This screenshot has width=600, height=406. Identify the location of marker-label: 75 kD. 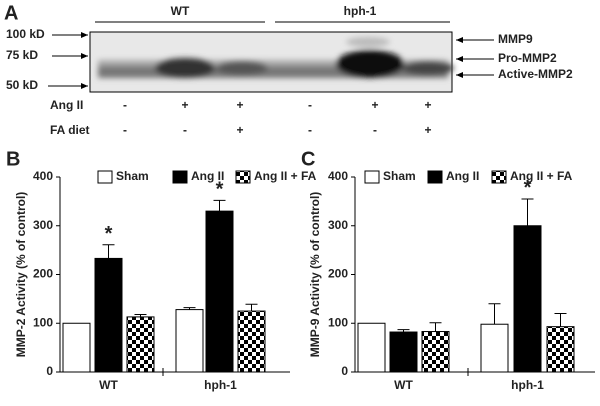
(22, 55).